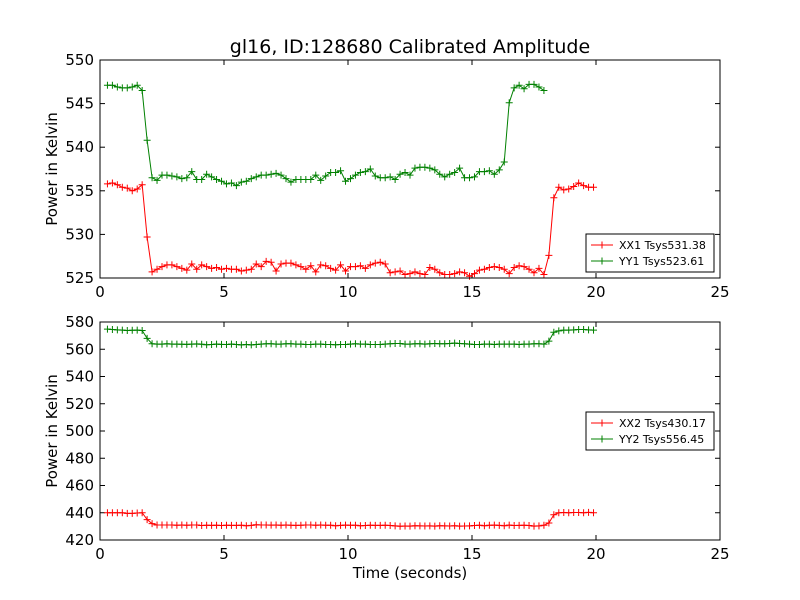 This screenshot has width=800, height=600. Describe the element at coordinates (662, 245) in the screenshot. I see `legend-entry-label: XX1 Tsys531.38` at that location.